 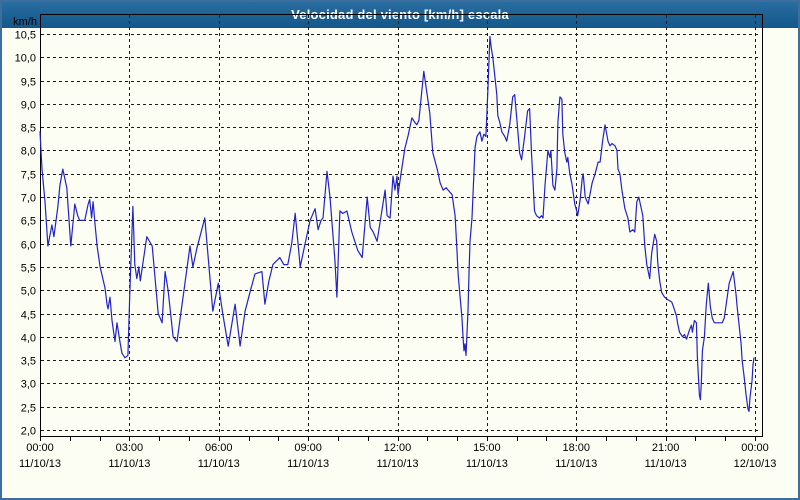 I want to click on x-tick-time: 06:00, so click(x=219, y=448).